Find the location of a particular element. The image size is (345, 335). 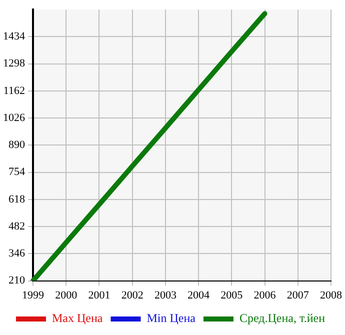

y-tick-label: 1434 is located at coordinates (14, 36).